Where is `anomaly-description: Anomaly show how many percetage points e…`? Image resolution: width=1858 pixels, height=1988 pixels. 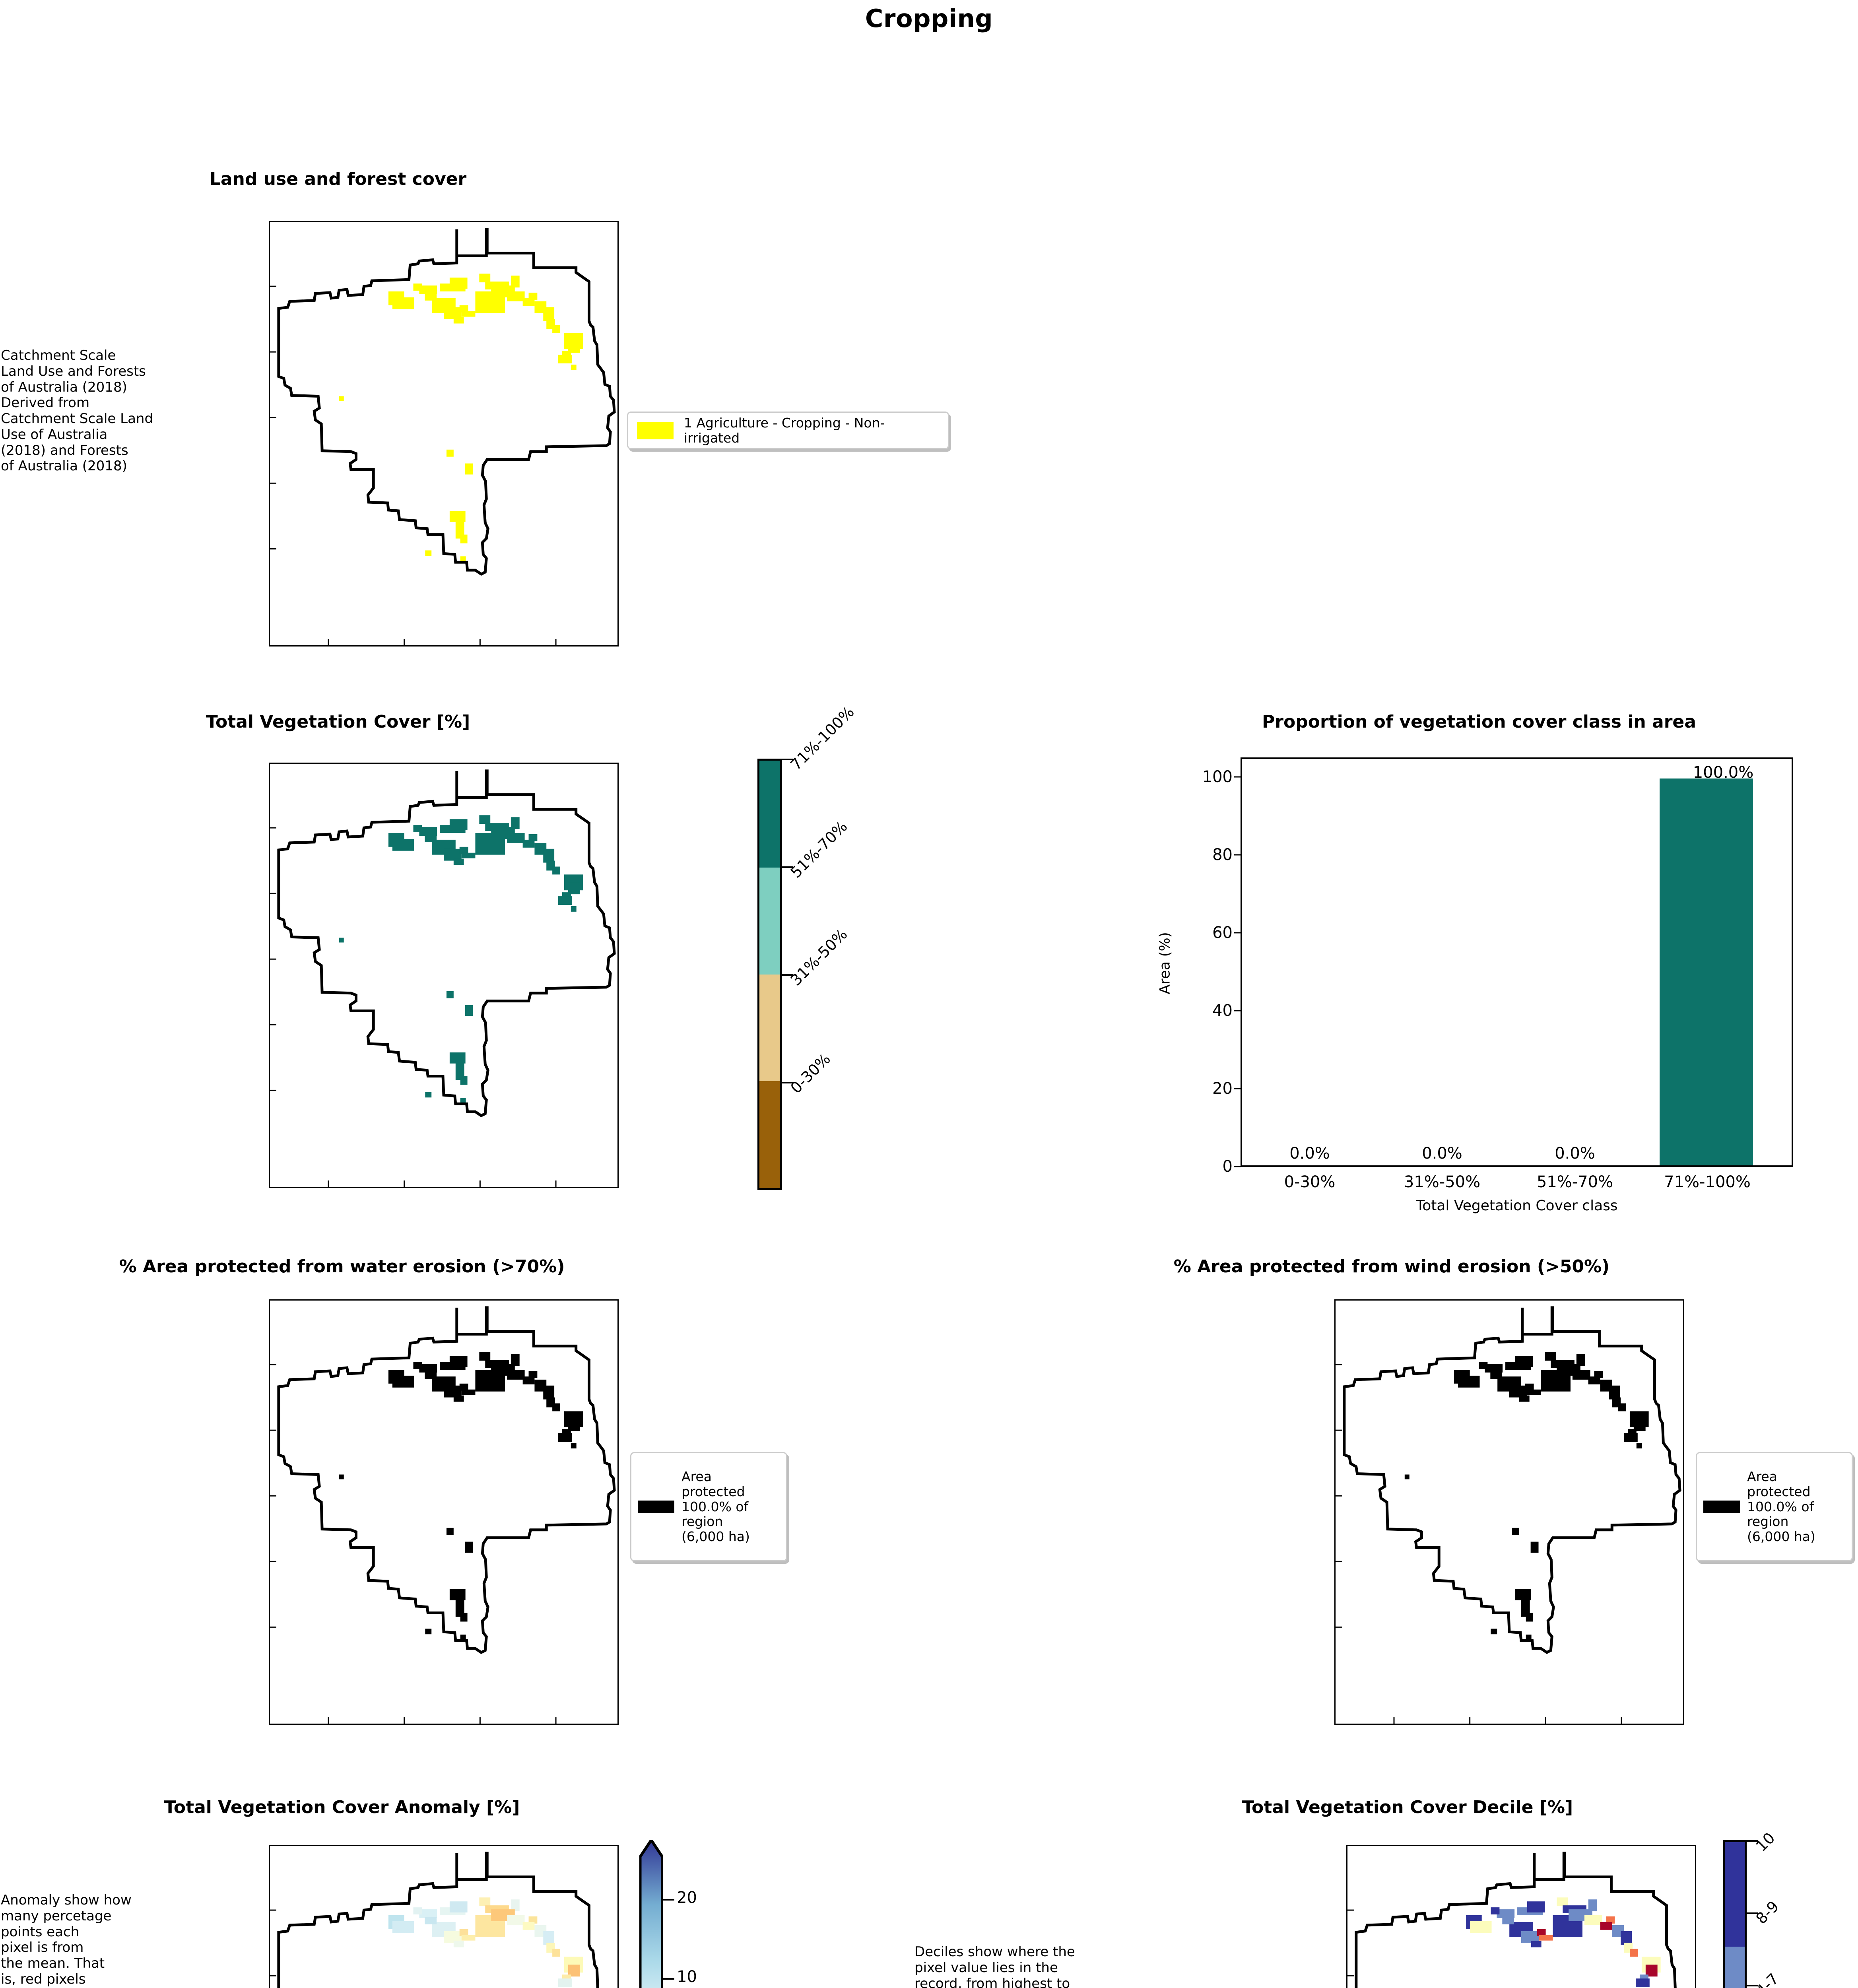 anomaly-description: Anomaly show how many percetage points e… is located at coordinates (66, 1940).